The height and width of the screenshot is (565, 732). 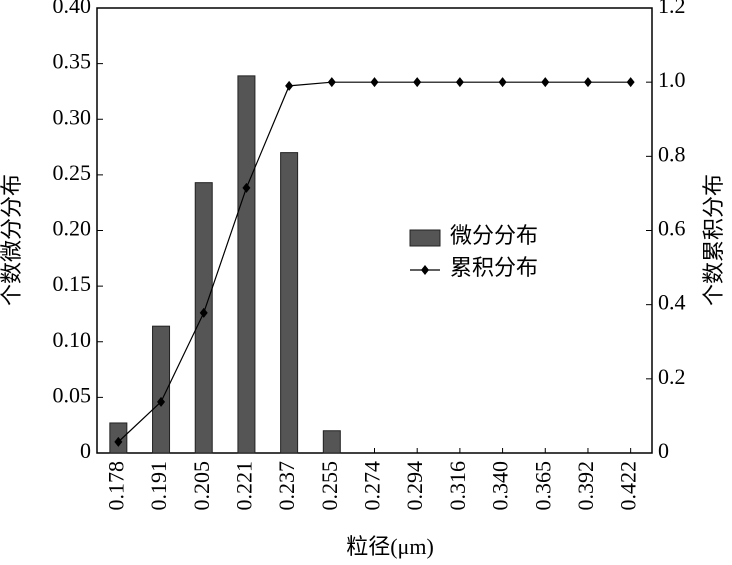 What do you see at coordinates (663, 450) in the screenshot?
I see `y2-tick-label: 0` at bounding box center [663, 450].